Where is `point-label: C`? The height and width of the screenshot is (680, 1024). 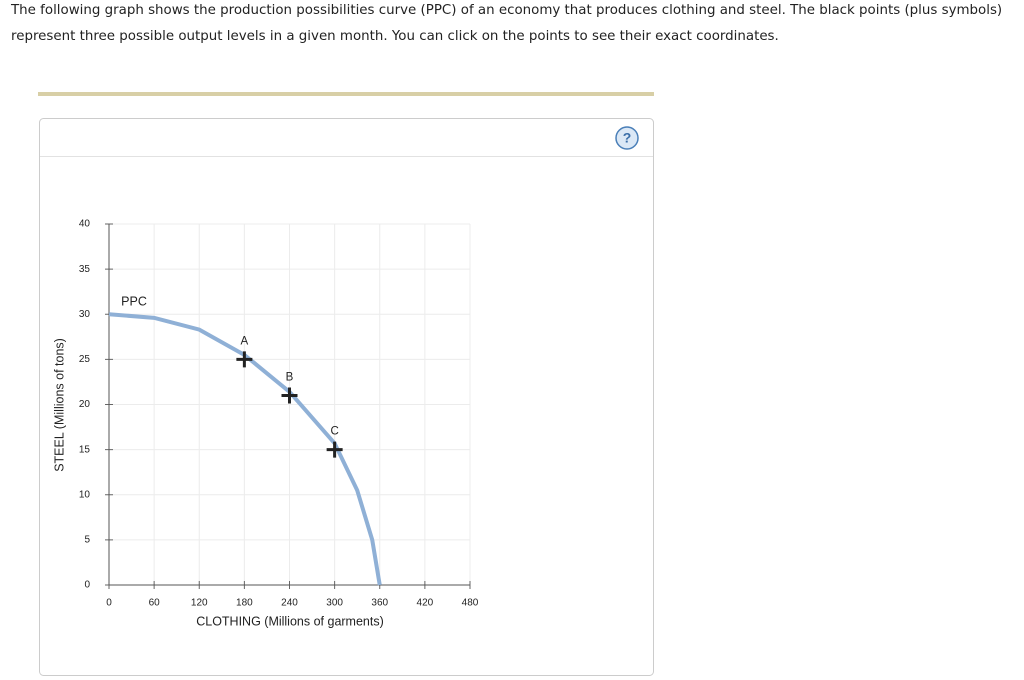 point-label: C is located at coordinates (334, 432).